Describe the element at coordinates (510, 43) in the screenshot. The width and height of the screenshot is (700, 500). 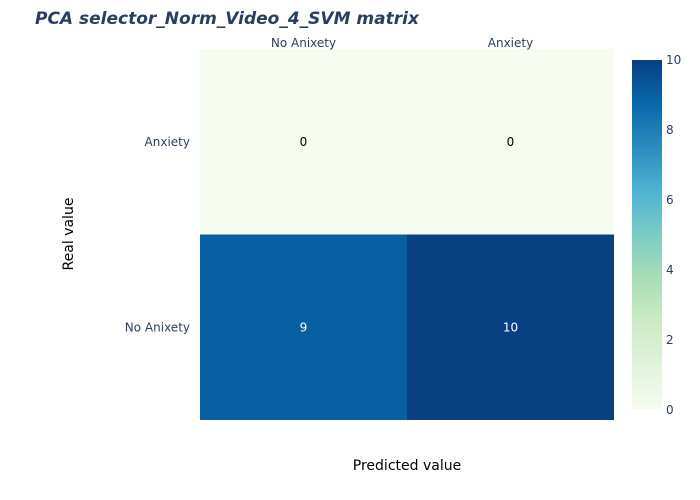
I see `x-tick-label: Anxiety` at that location.